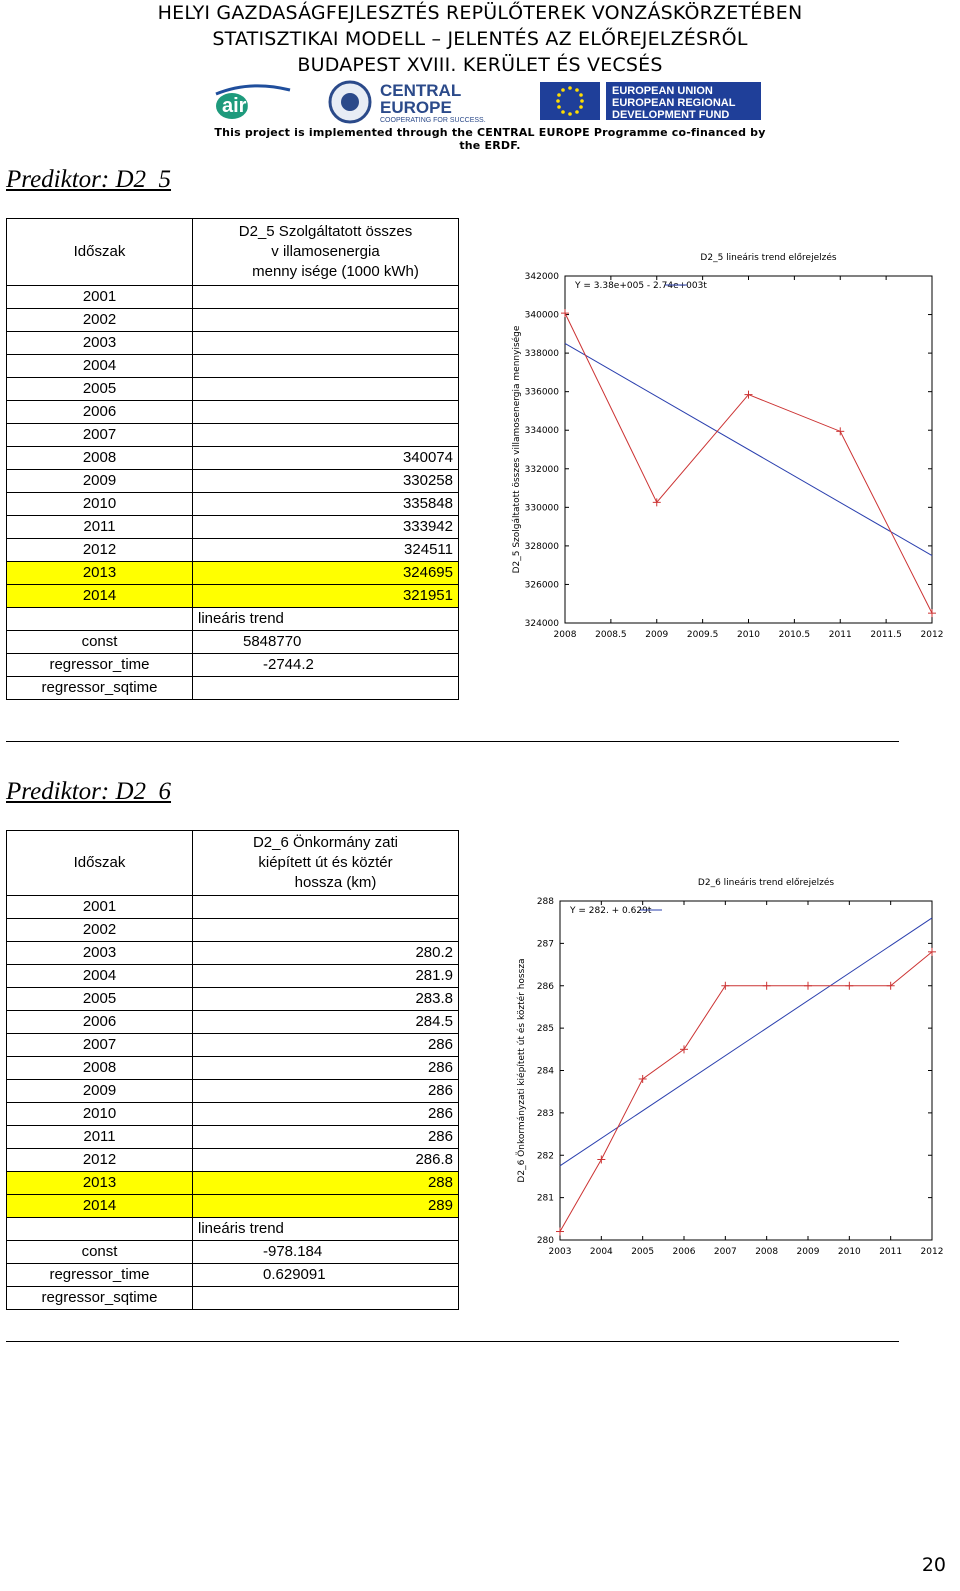 This screenshot has width=960, height=1591. Describe the element at coordinates (99, 320) in the screenshot. I see `row-year: 2002` at that location.